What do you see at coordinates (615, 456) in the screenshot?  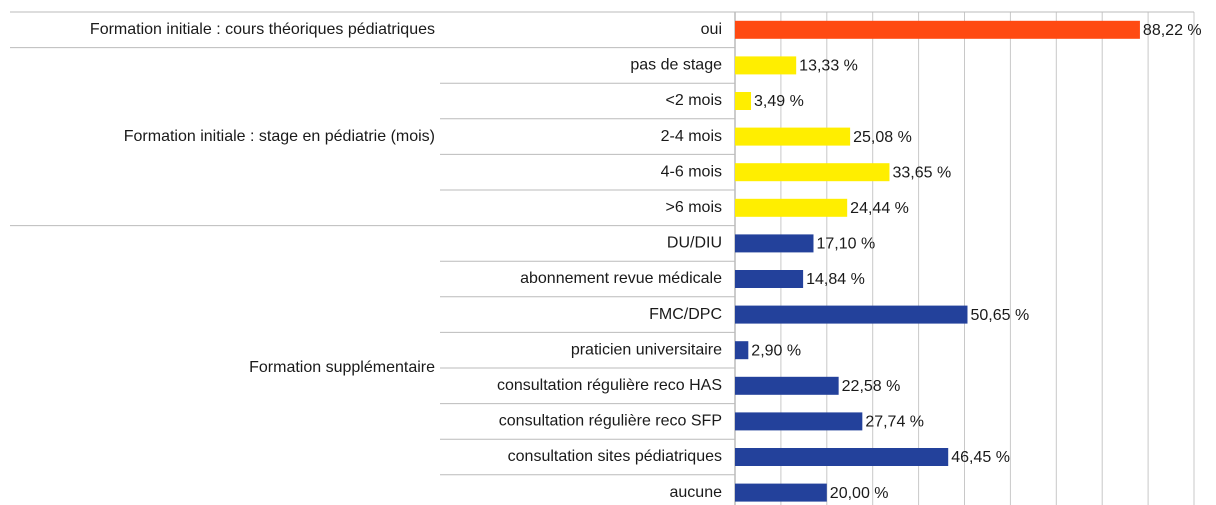 I see `category-label: consultation sites pédiatriques` at bounding box center [615, 456].